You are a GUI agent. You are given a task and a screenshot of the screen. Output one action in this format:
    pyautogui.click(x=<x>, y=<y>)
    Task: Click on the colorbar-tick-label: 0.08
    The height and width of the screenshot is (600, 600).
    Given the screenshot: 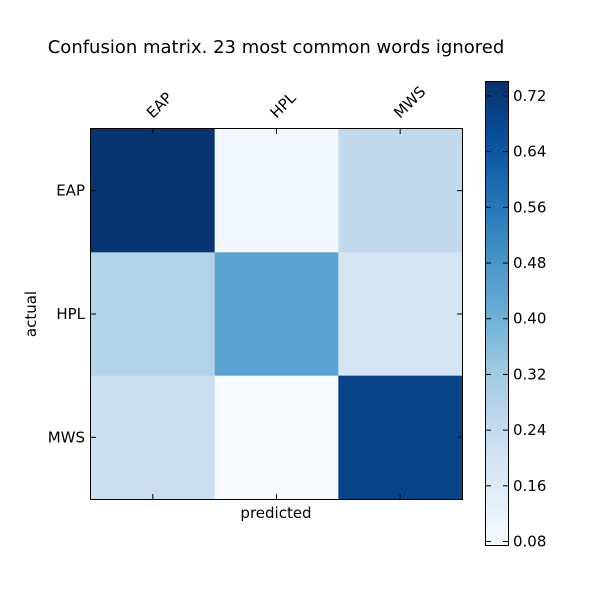 What is the action you would take?
    pyautogui.click(x=529, y=542)
    